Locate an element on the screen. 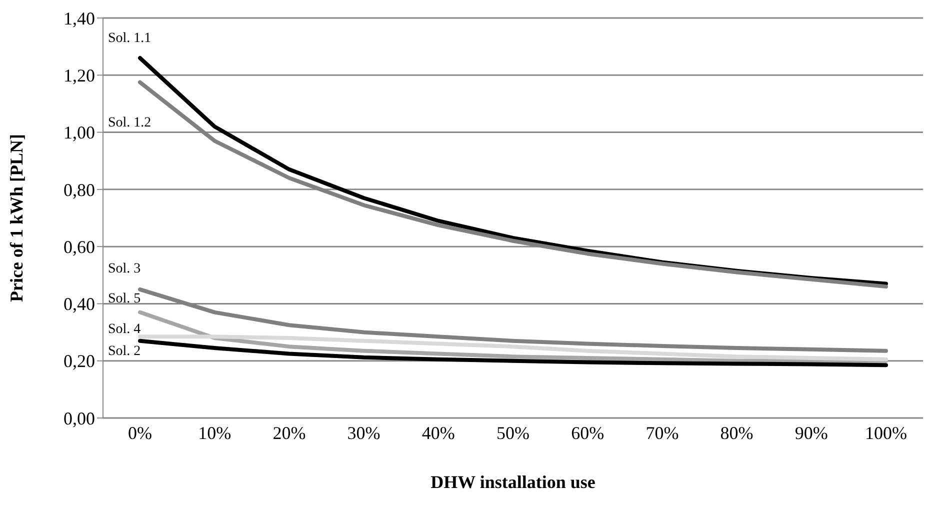 The image size is (935, 510). x-tick-label: 20% is located at coordinates (289, 432).